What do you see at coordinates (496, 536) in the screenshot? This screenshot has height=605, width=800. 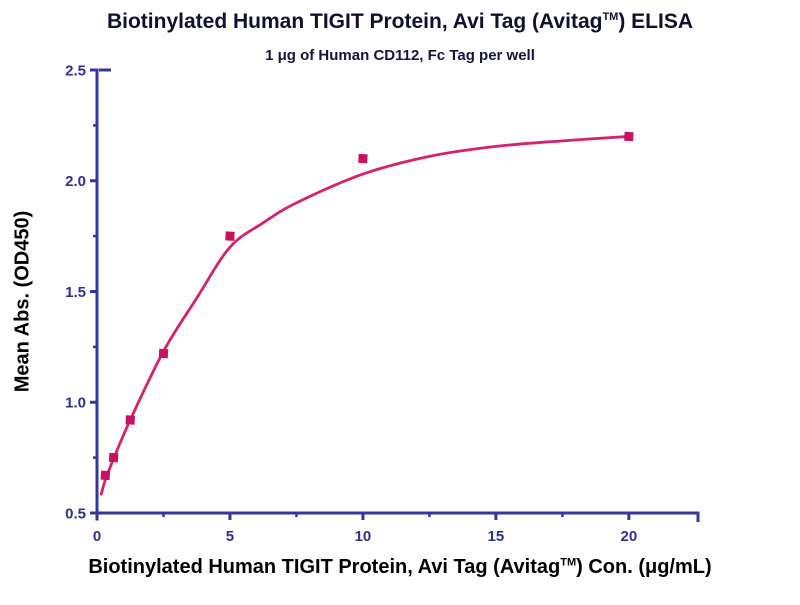 I see `x-tick-label: 15` at bounding box center [496, 536].